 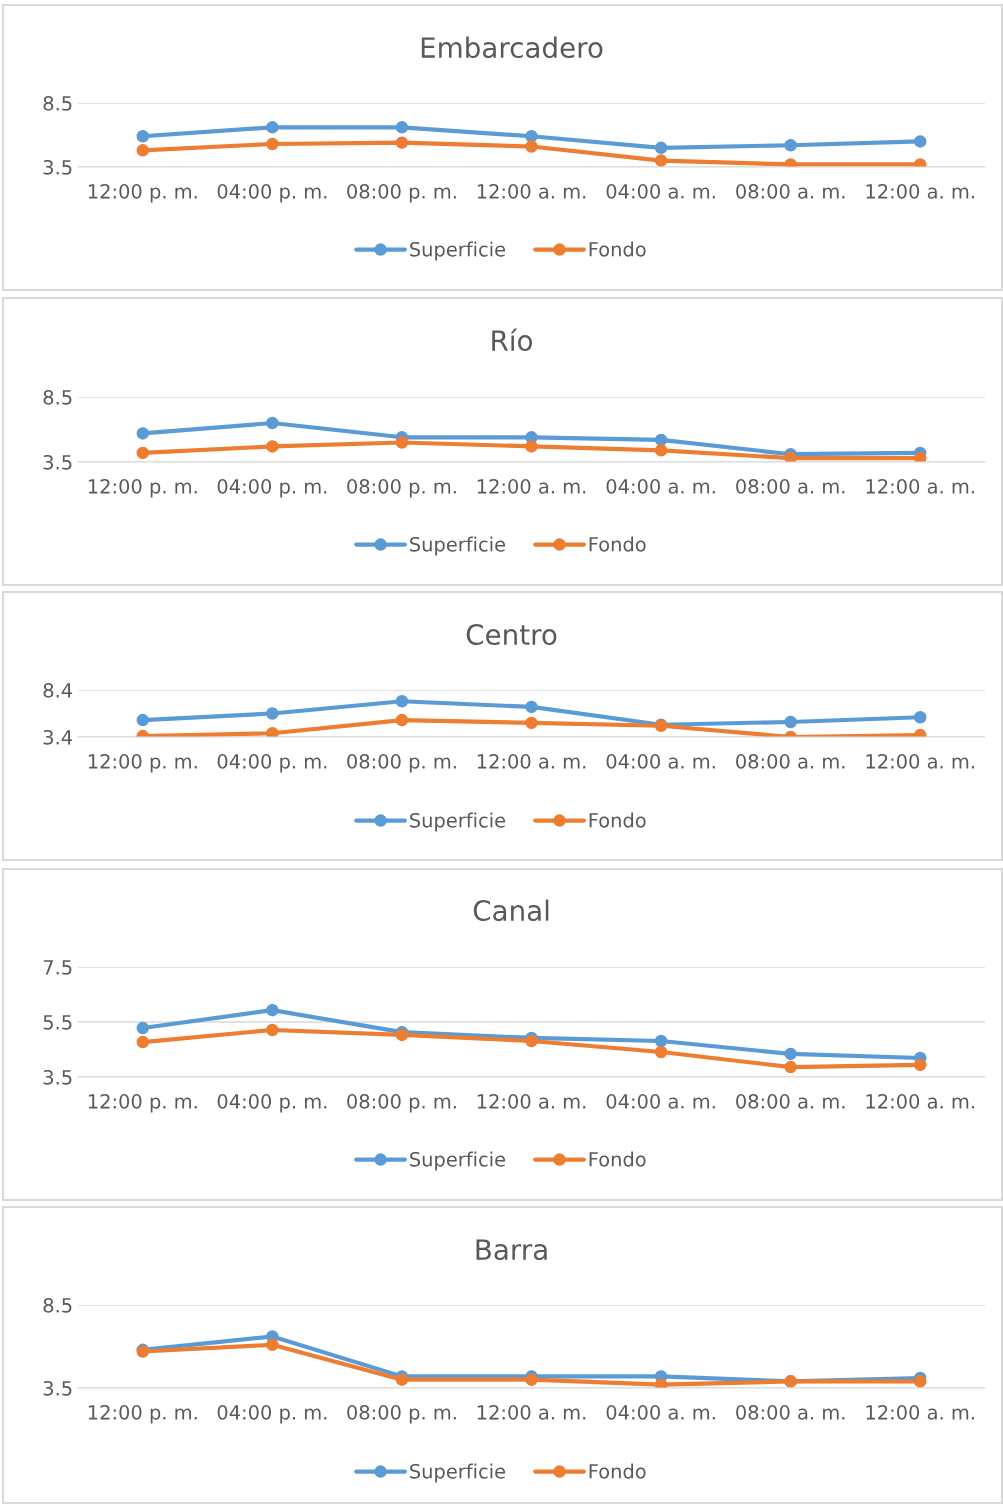 What do you see at coordinates (58, 690) in the screenshot?
I see `y-tick-label: 8.4` at bounding box center [58, 690].